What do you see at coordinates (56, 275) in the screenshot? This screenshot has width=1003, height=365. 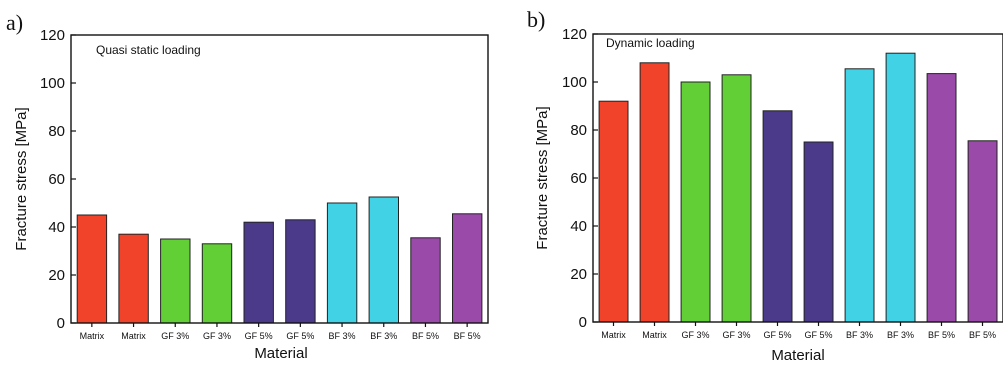 I see `y-tick-label-a-20: 20` at bounding box center [56, 275].